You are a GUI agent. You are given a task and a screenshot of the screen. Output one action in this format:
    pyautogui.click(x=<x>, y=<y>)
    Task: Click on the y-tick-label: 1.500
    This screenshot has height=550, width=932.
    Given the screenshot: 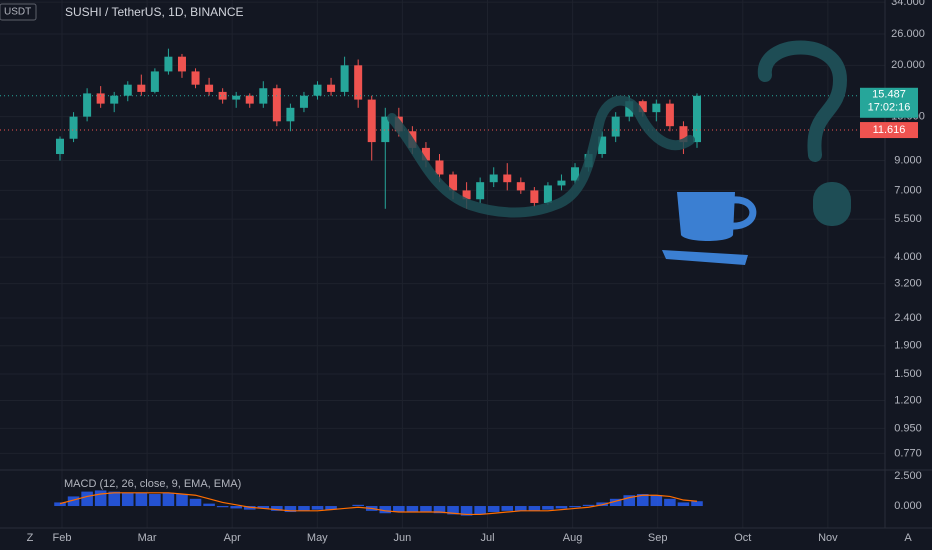 What is the action you would take?
    pyautogui.click(x=908, y=374)
    